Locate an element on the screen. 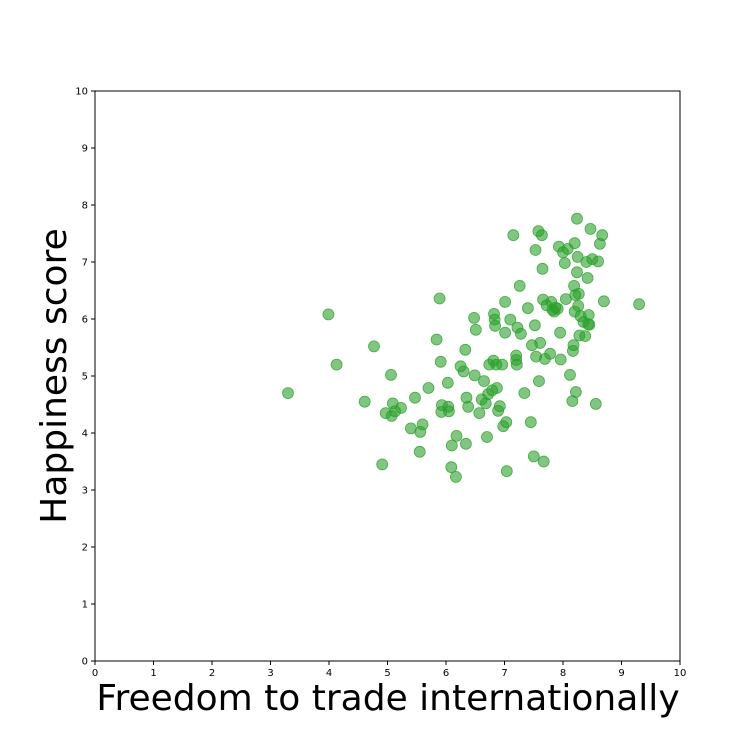 The width and height of the screenshot is (756, 756). x-tick-label: 9 is located at coordinates (621, 673).